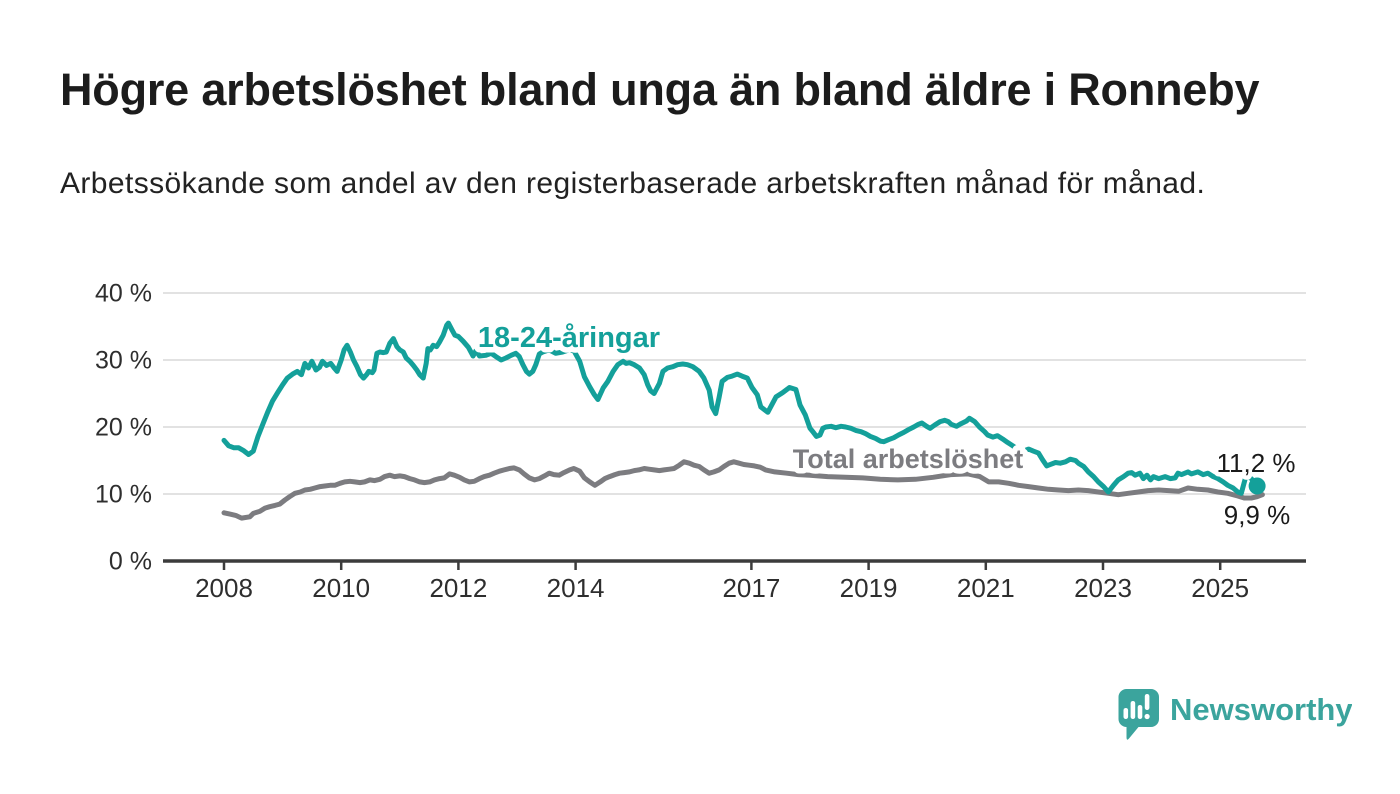  I want to click on x-tick-label-2010: 2010, so click(341, 588).